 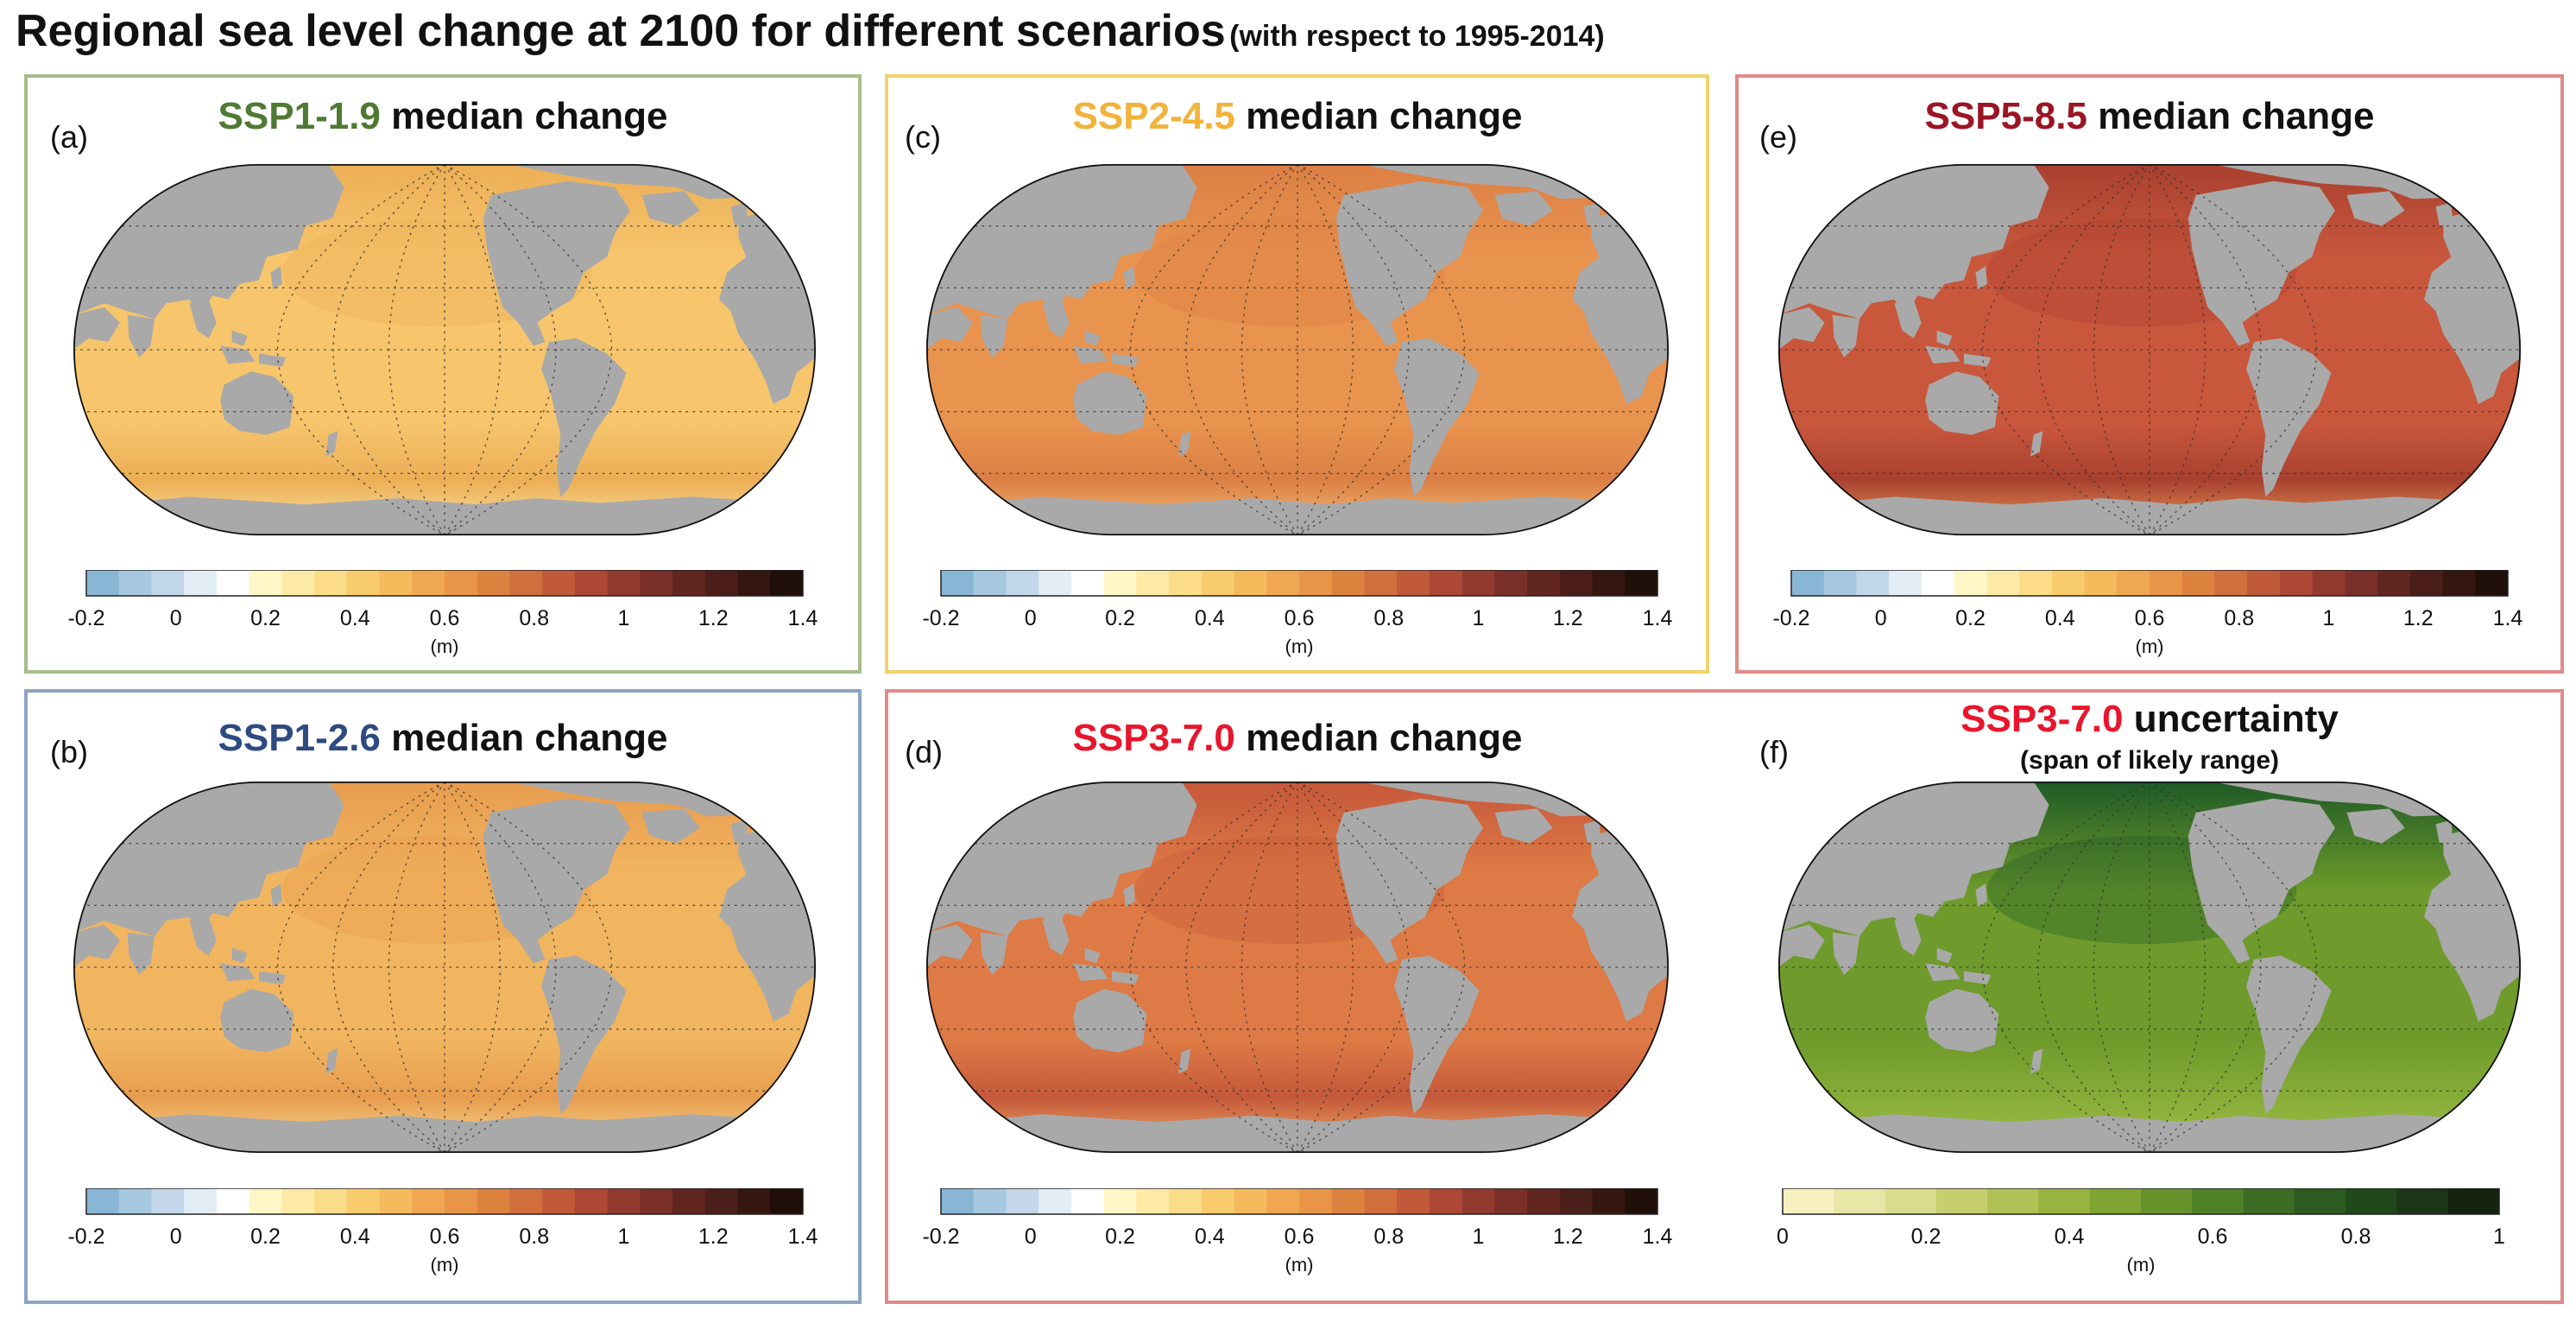 What do you see at coordinates (923, 137) in the screenshot?
I see `panel-label-c: (c)` at bounding box center [923, 137].